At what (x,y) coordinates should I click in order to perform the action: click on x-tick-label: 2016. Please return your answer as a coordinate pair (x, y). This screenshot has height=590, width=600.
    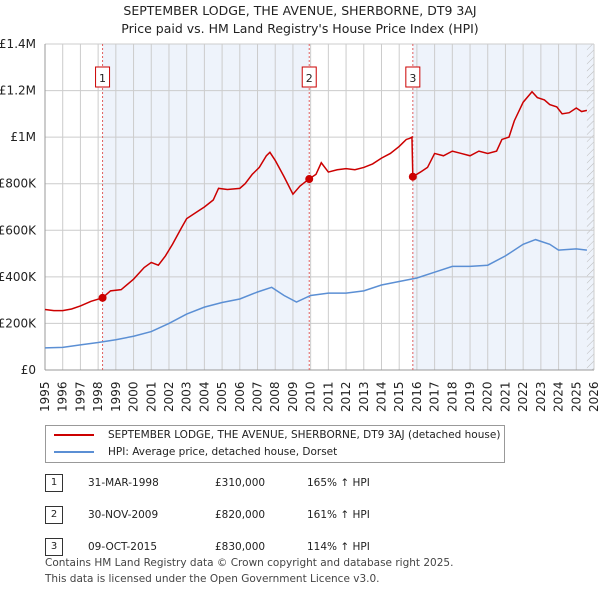
    Looking at the image, I should click on (417, 396).